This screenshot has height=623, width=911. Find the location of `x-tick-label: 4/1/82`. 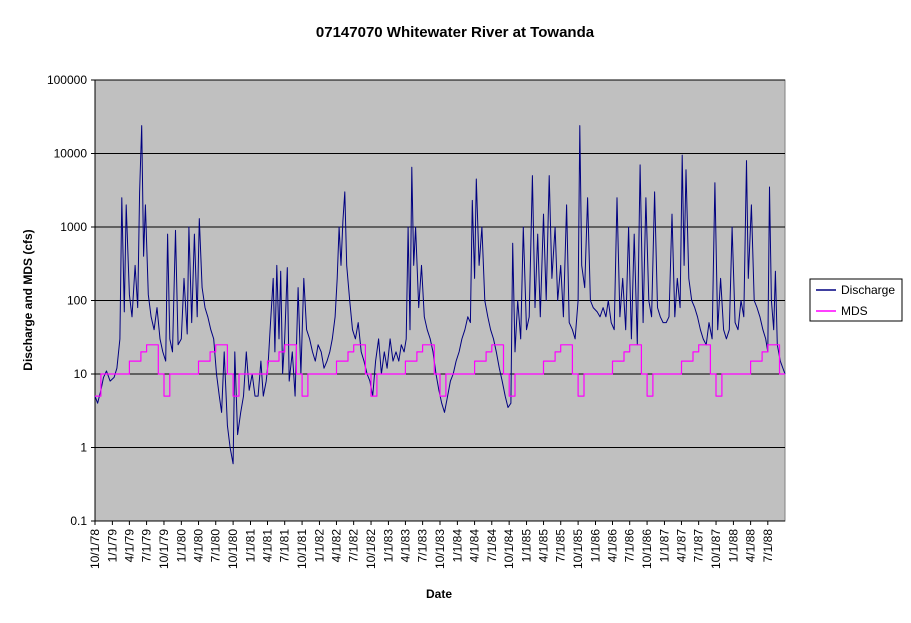

x-tick-label: 4/1/82 is located at coordinates (336, 546).